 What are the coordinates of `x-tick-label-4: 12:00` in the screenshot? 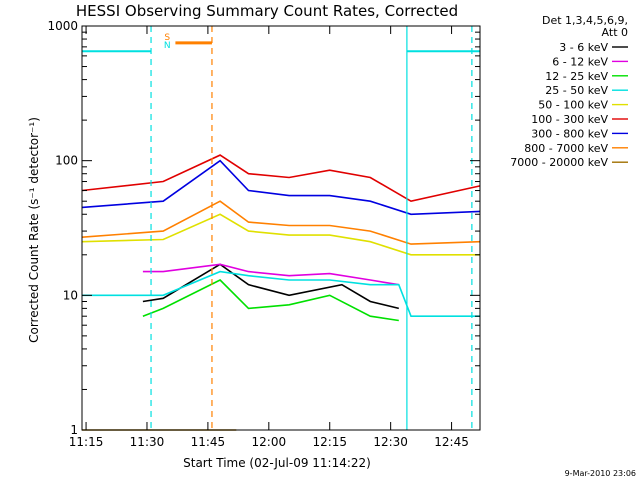 It's located at (269, 442).